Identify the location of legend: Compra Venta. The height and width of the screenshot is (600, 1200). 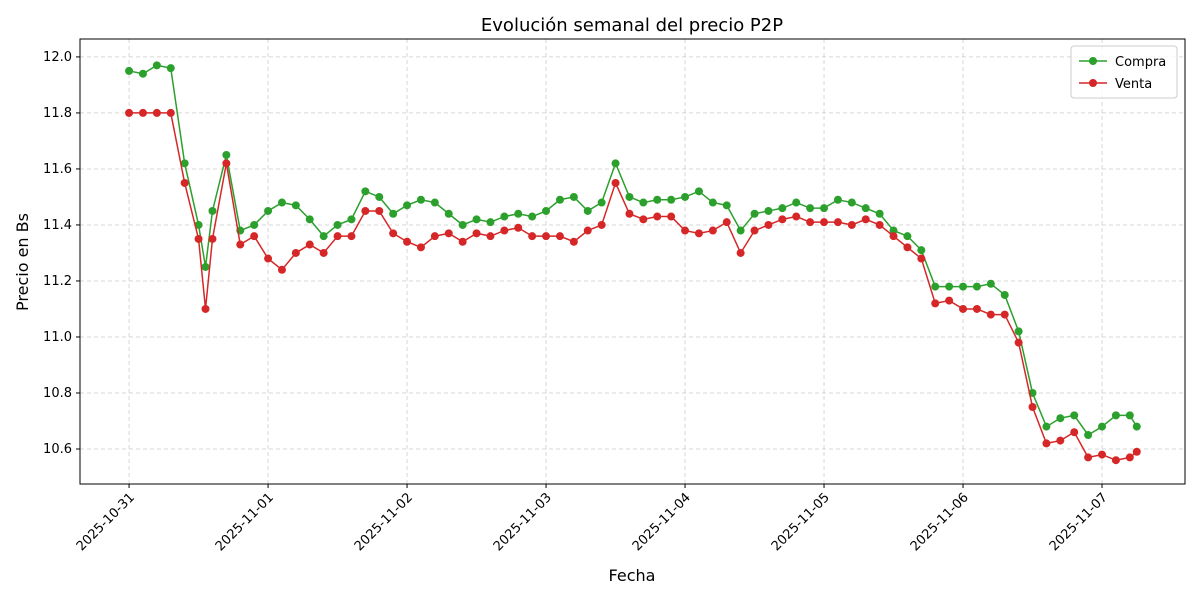
(1124, 72).